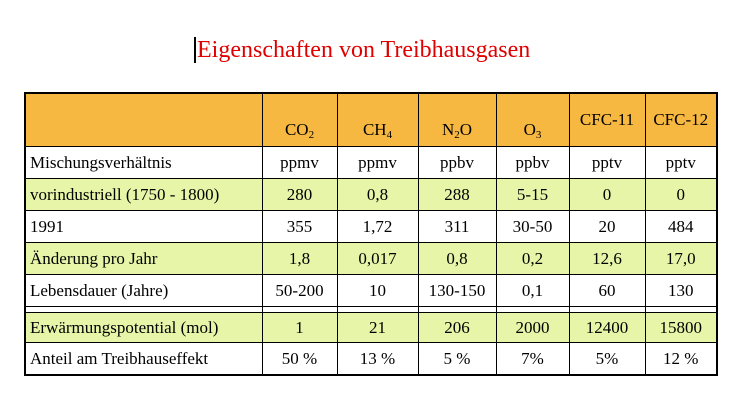 The image size is (739, 408). I want to click on cell-n2o: 0,8, so click(457, 258).